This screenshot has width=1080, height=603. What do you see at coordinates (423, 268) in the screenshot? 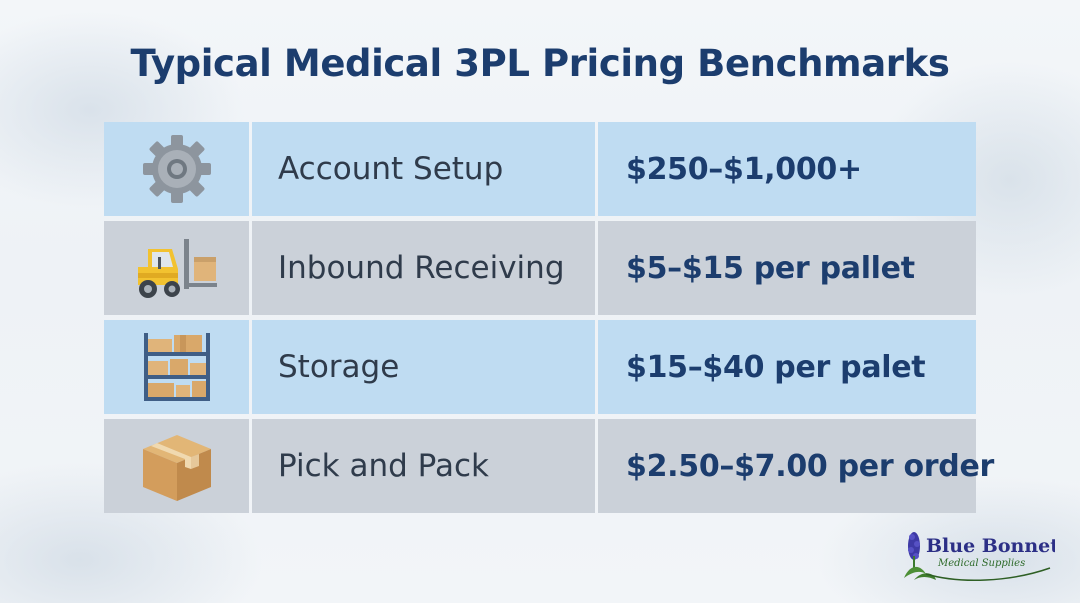
I see `row-label: Inbound Receiving` at bounding box center [423, 268].